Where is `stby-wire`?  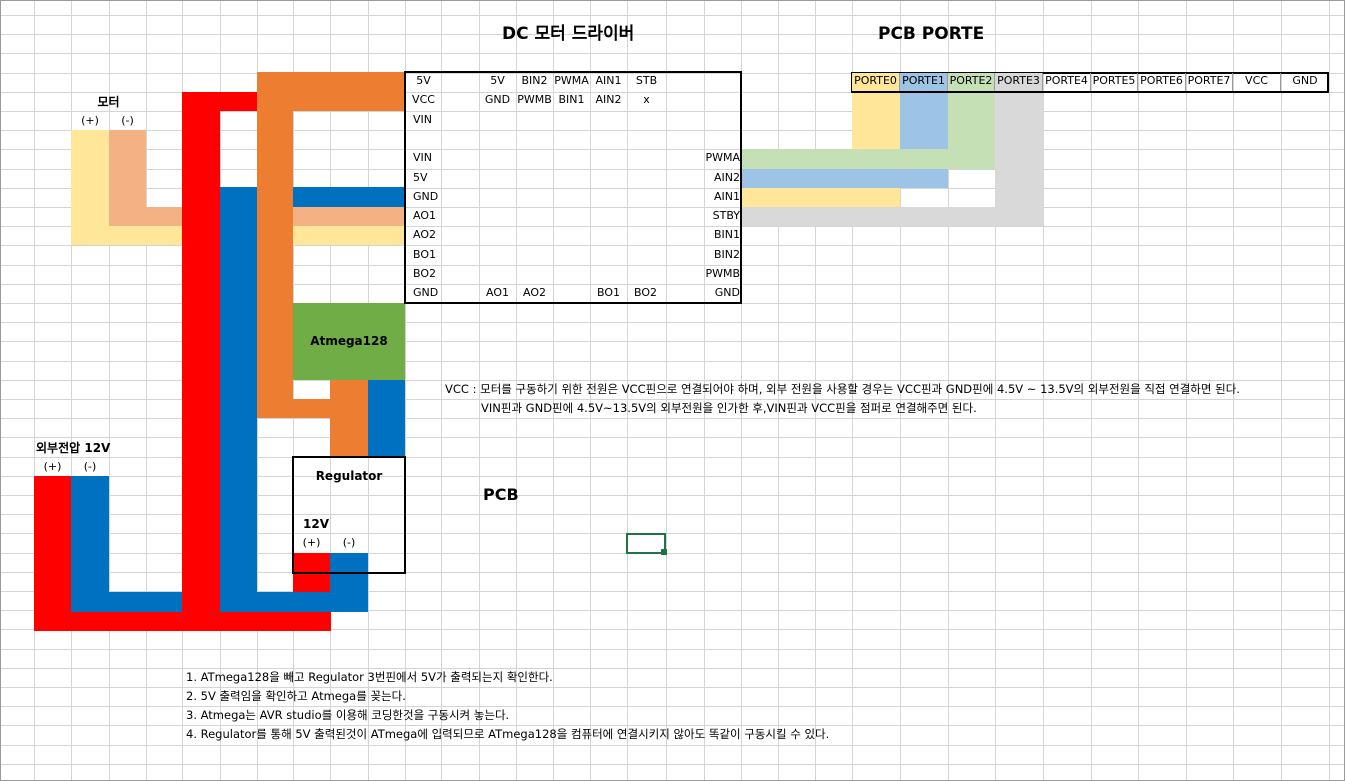
stby-wire is located at coordinates (892, 216).